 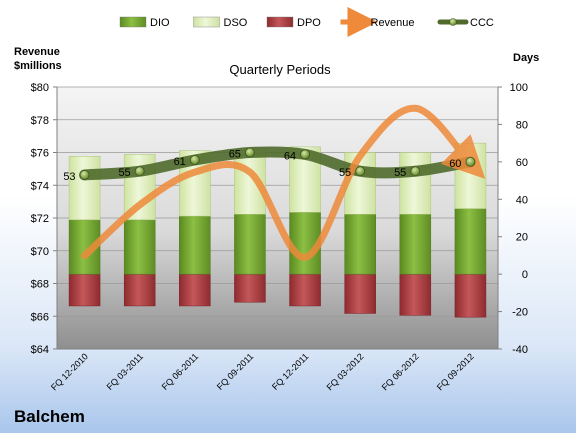 What do you see at coordinates (453, 22) in the screenshot?
I see `legend-swatch-ccc-dot` at bounding box center [453, 22].